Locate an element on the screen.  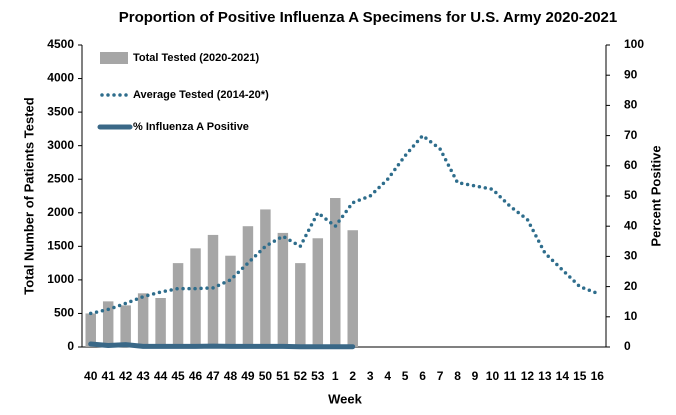
y2-tick-label: 70 is located at coordinates (631, 135).